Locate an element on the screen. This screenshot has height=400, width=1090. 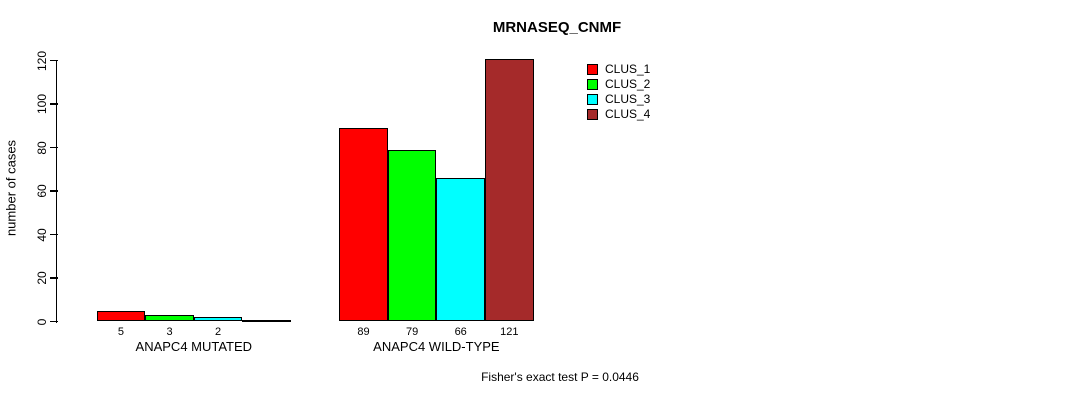
bar-value-label: 5 is located at coordinates (120, 331).